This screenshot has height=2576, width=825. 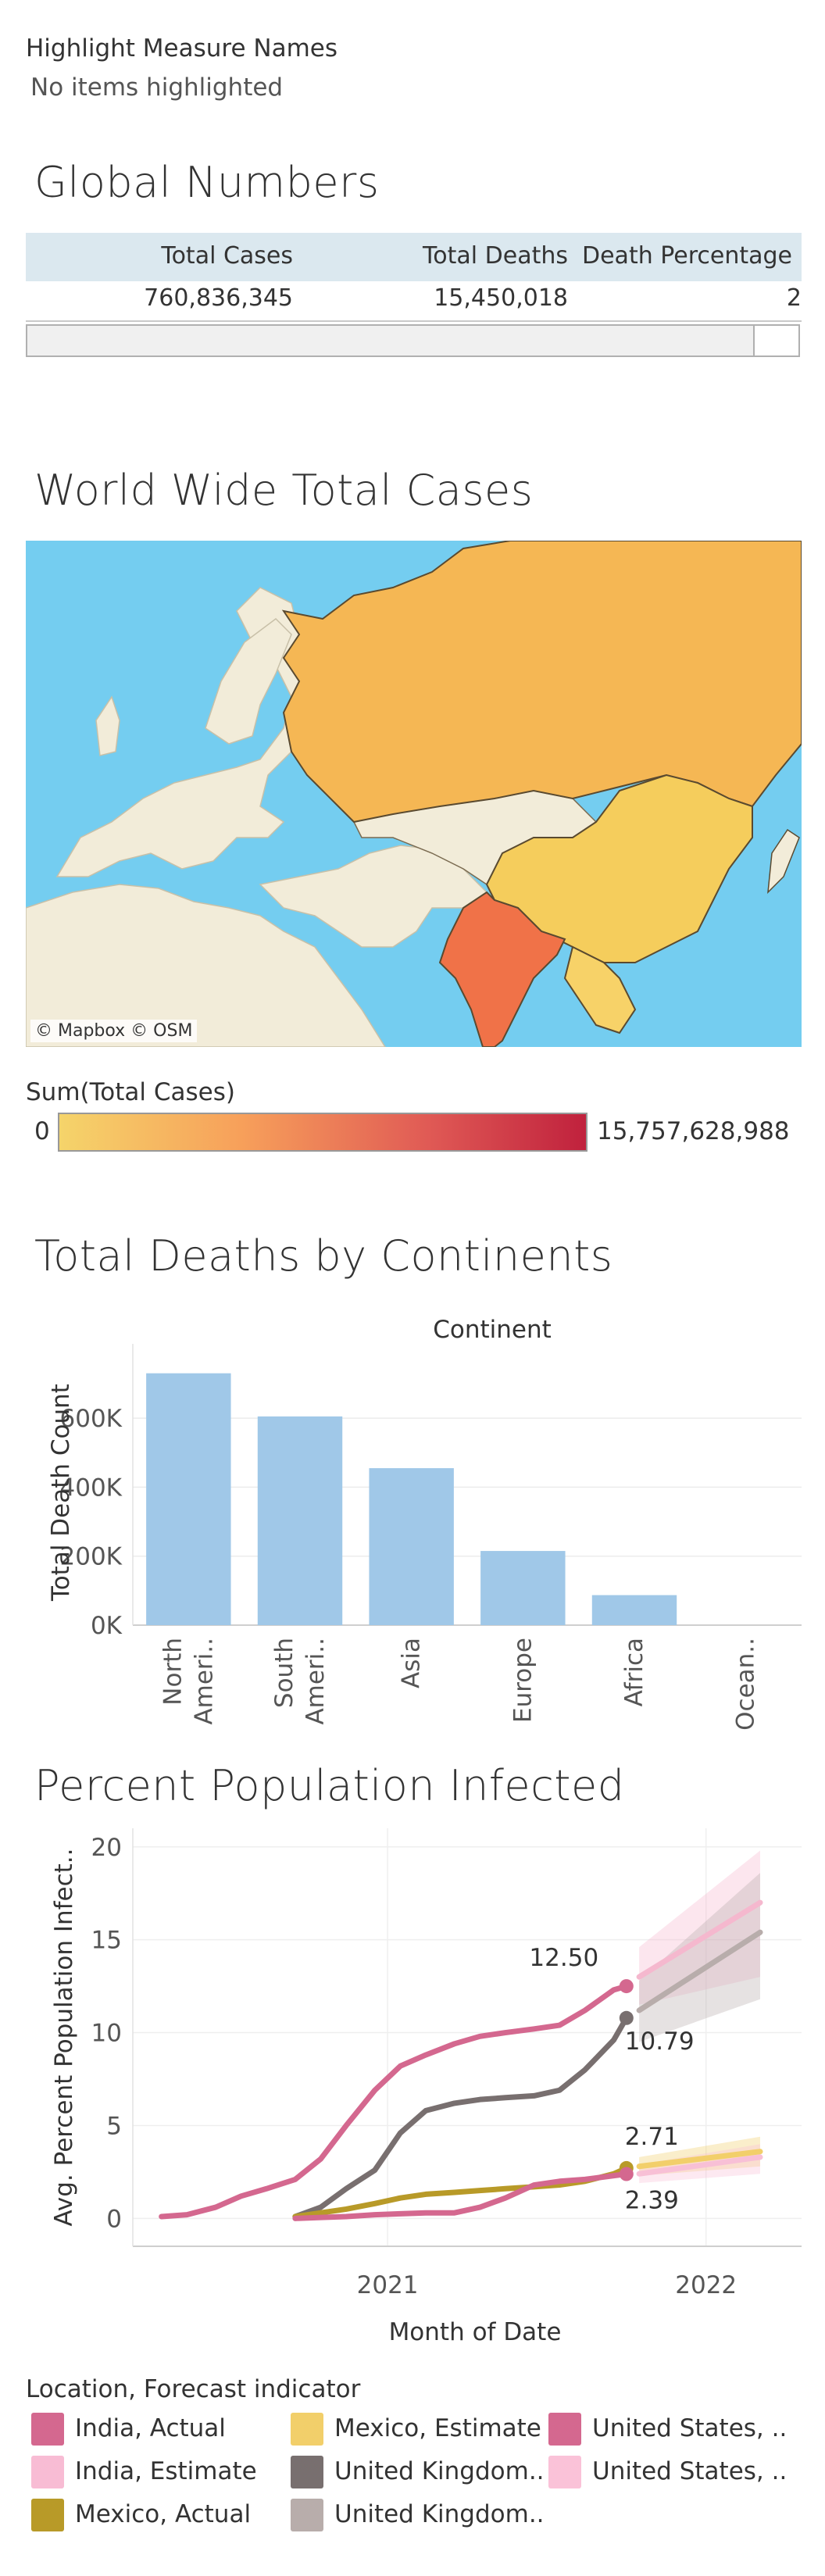 I want to click on bar-south-america, so click(x=300, y=1521).